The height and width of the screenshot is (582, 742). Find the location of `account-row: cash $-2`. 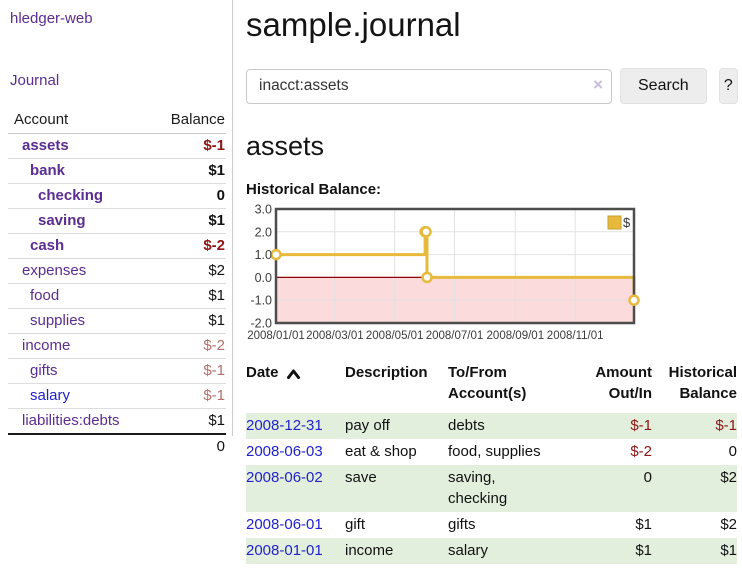

account-row: cash $-2 is located at coordinates (117, 246).